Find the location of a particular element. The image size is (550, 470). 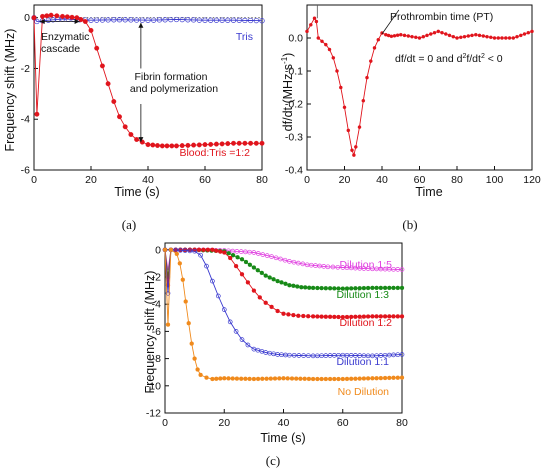

annotation-derivative: df/dt = 0 and d2f/dt2 < 0 is located at coordinates (449, 59).